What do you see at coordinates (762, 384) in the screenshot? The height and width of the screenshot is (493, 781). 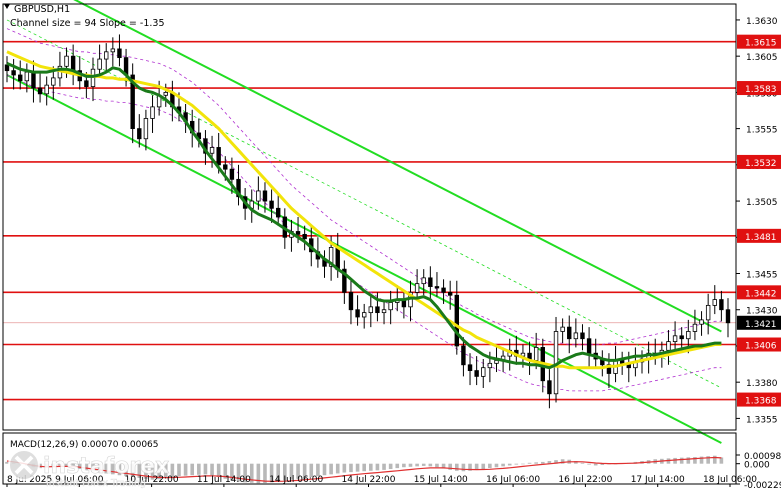 I see `y-tick-label: 1.3380` at bounding box center [762, 384].